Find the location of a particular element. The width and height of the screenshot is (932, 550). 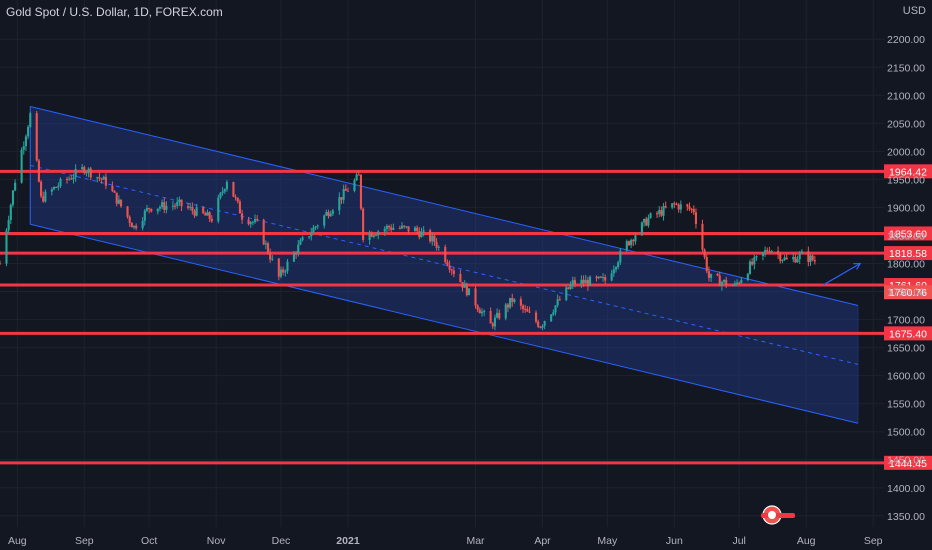

arrow-shaft is located at coordinates (842, 274).